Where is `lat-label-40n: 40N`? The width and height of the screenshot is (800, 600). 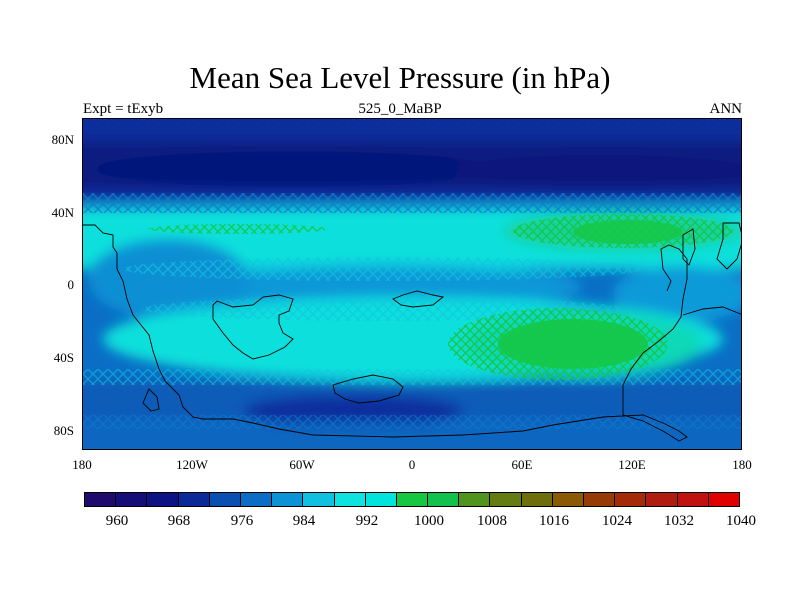 lat-label-40n: 40N is located at coordinates (62, 212).